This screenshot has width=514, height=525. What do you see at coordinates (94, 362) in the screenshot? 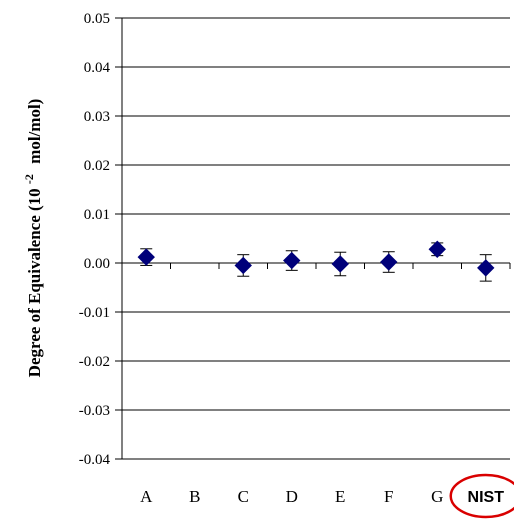
I see `y-tick-label: -0.02` at bounding box center [94, 362].